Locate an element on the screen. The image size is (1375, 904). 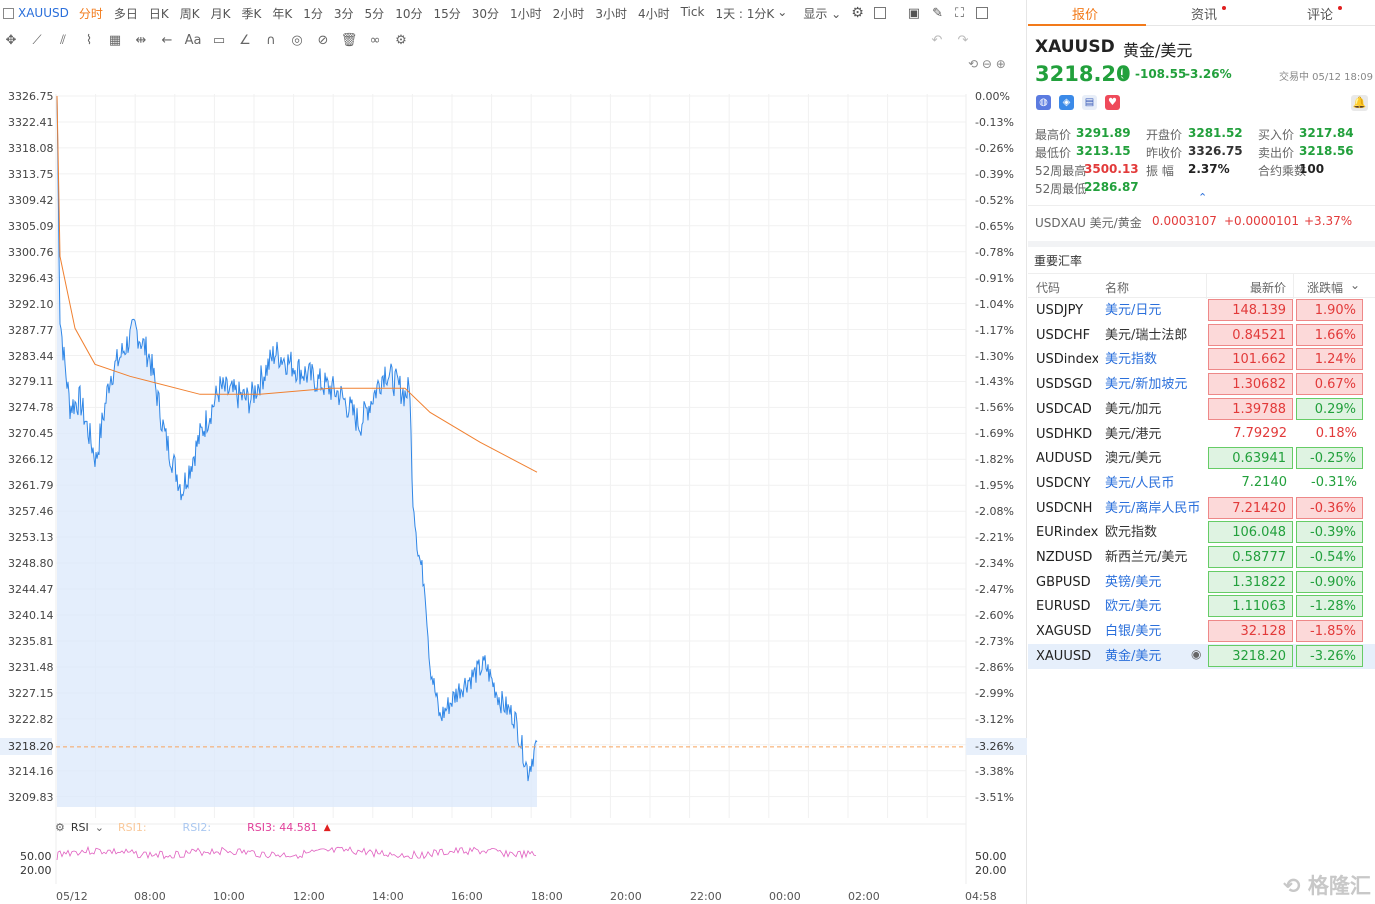
wave-tool-icon: ⌇ is located at coordinates (89, 40).